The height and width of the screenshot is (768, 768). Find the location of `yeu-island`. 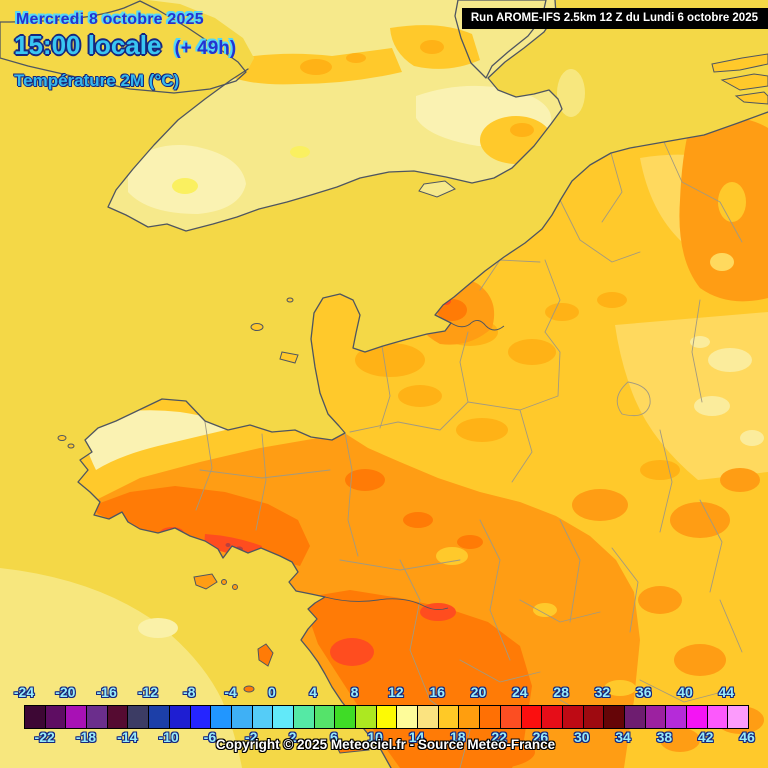

yeu-island is located at coordinates (249, 689).